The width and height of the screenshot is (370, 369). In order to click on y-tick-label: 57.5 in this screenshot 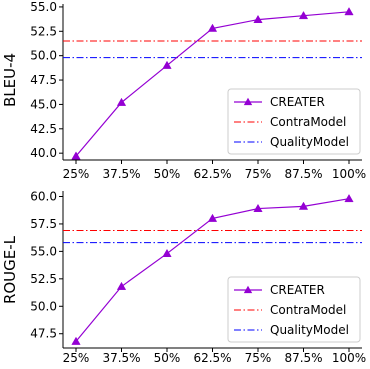, I will do `click(43, 224)`.